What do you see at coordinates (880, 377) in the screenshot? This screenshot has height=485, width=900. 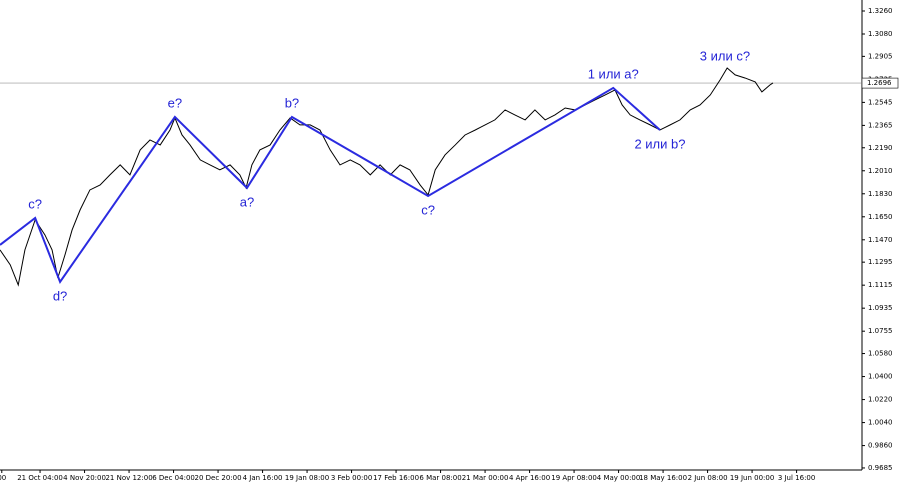 I see `y-tick-label: 1.0400` at bounding box center [880, 377].